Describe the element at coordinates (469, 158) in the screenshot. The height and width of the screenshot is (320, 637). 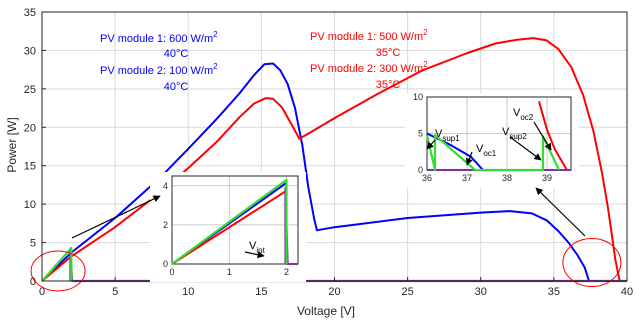
I see `v-oc1-arrow` at that location.